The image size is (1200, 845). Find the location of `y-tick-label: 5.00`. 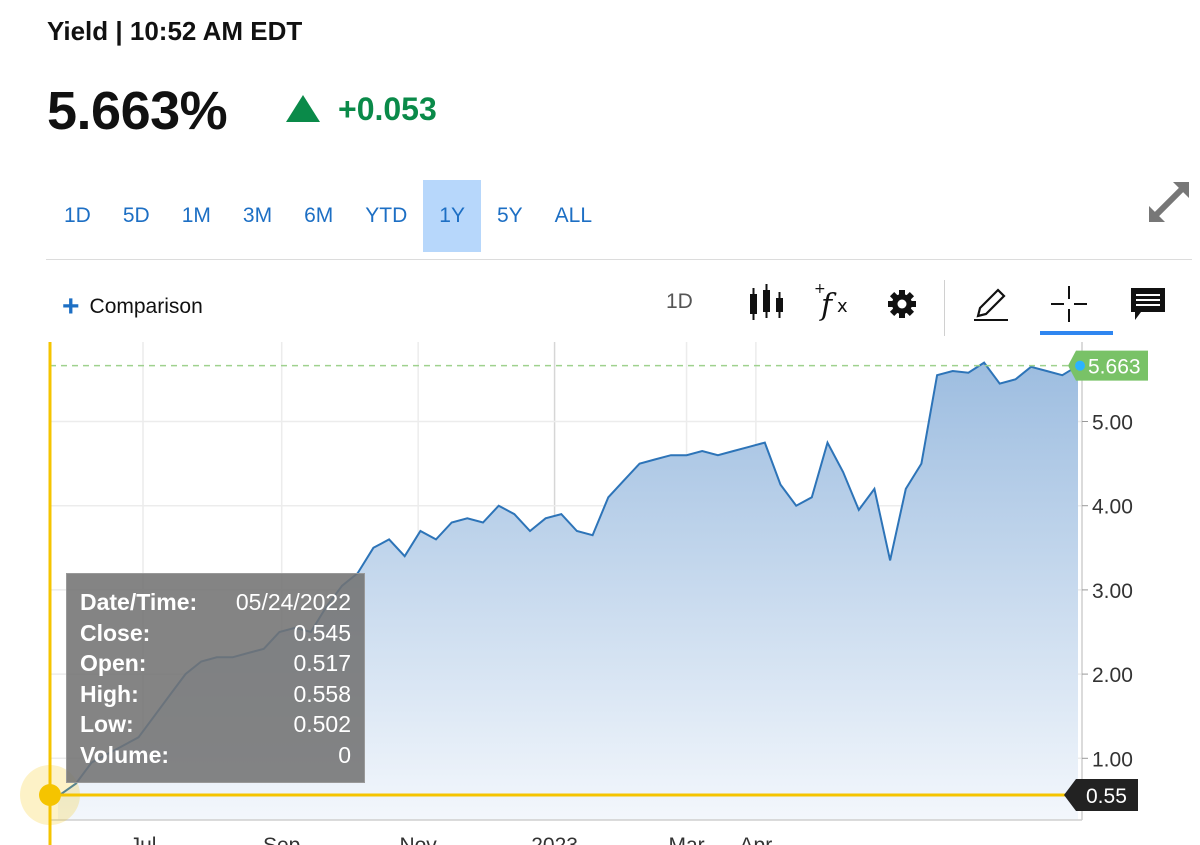

y-tick-label: 5.00 is located at coordinates (1112, 423).